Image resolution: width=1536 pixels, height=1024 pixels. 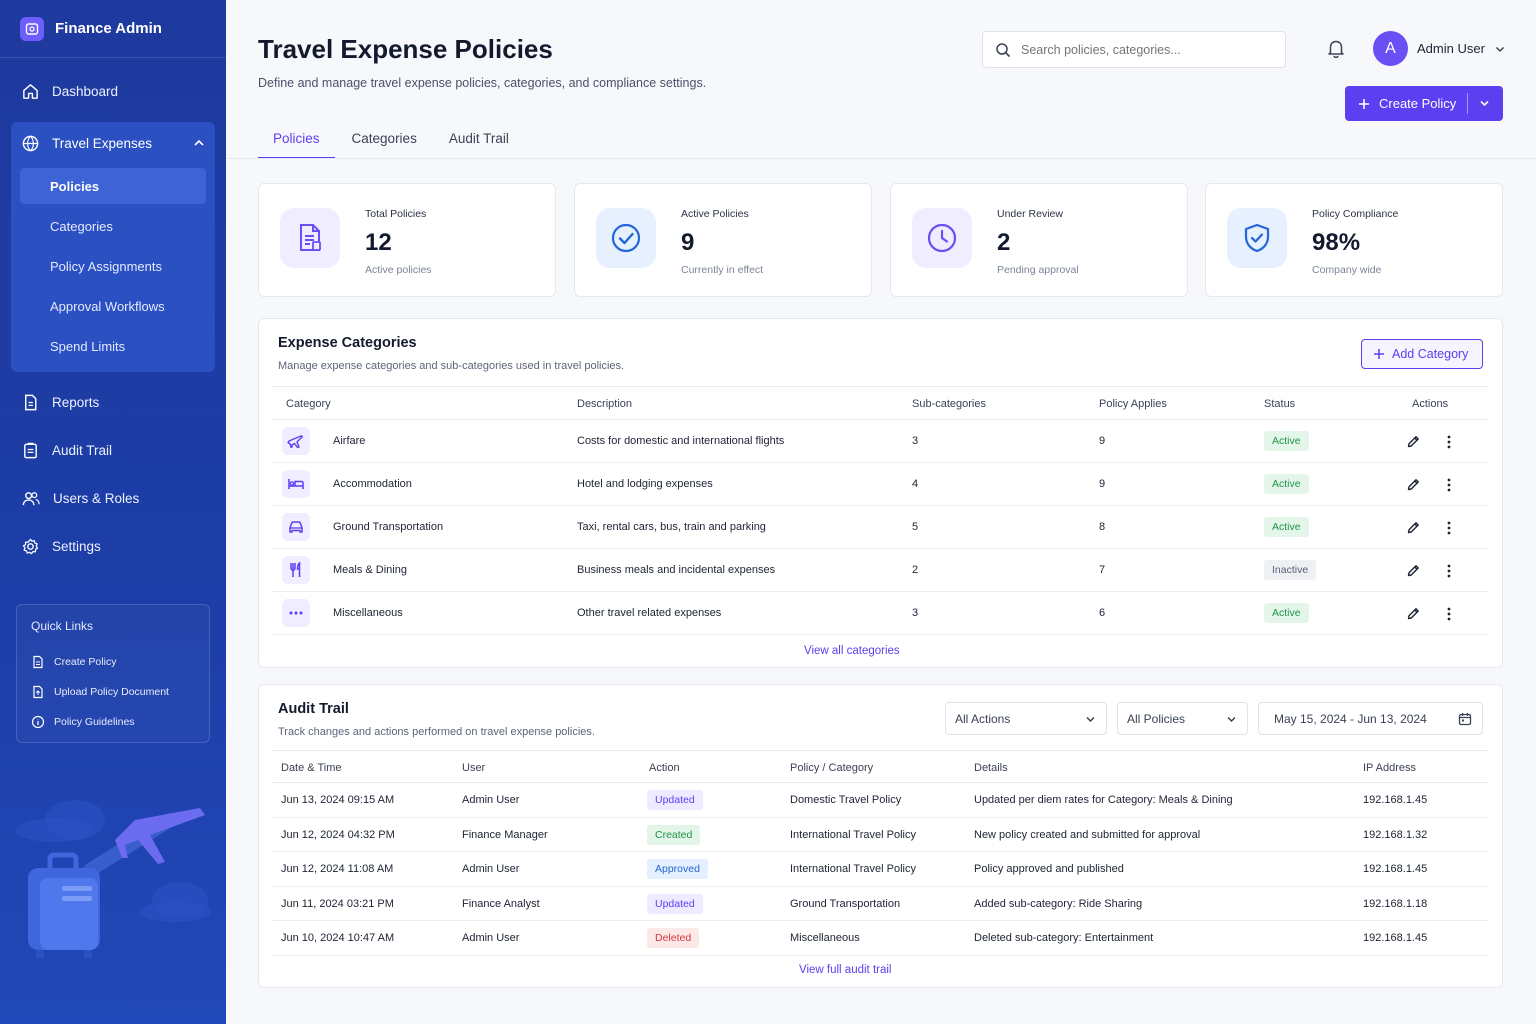 I want to click on clipboard-icon, so click(x=30, y=450).